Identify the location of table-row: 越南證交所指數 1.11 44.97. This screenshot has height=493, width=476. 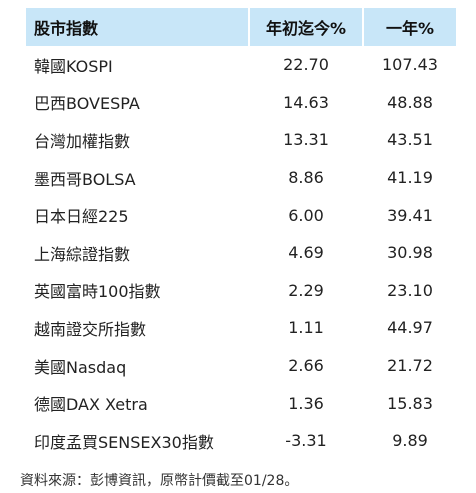
(241, 328).